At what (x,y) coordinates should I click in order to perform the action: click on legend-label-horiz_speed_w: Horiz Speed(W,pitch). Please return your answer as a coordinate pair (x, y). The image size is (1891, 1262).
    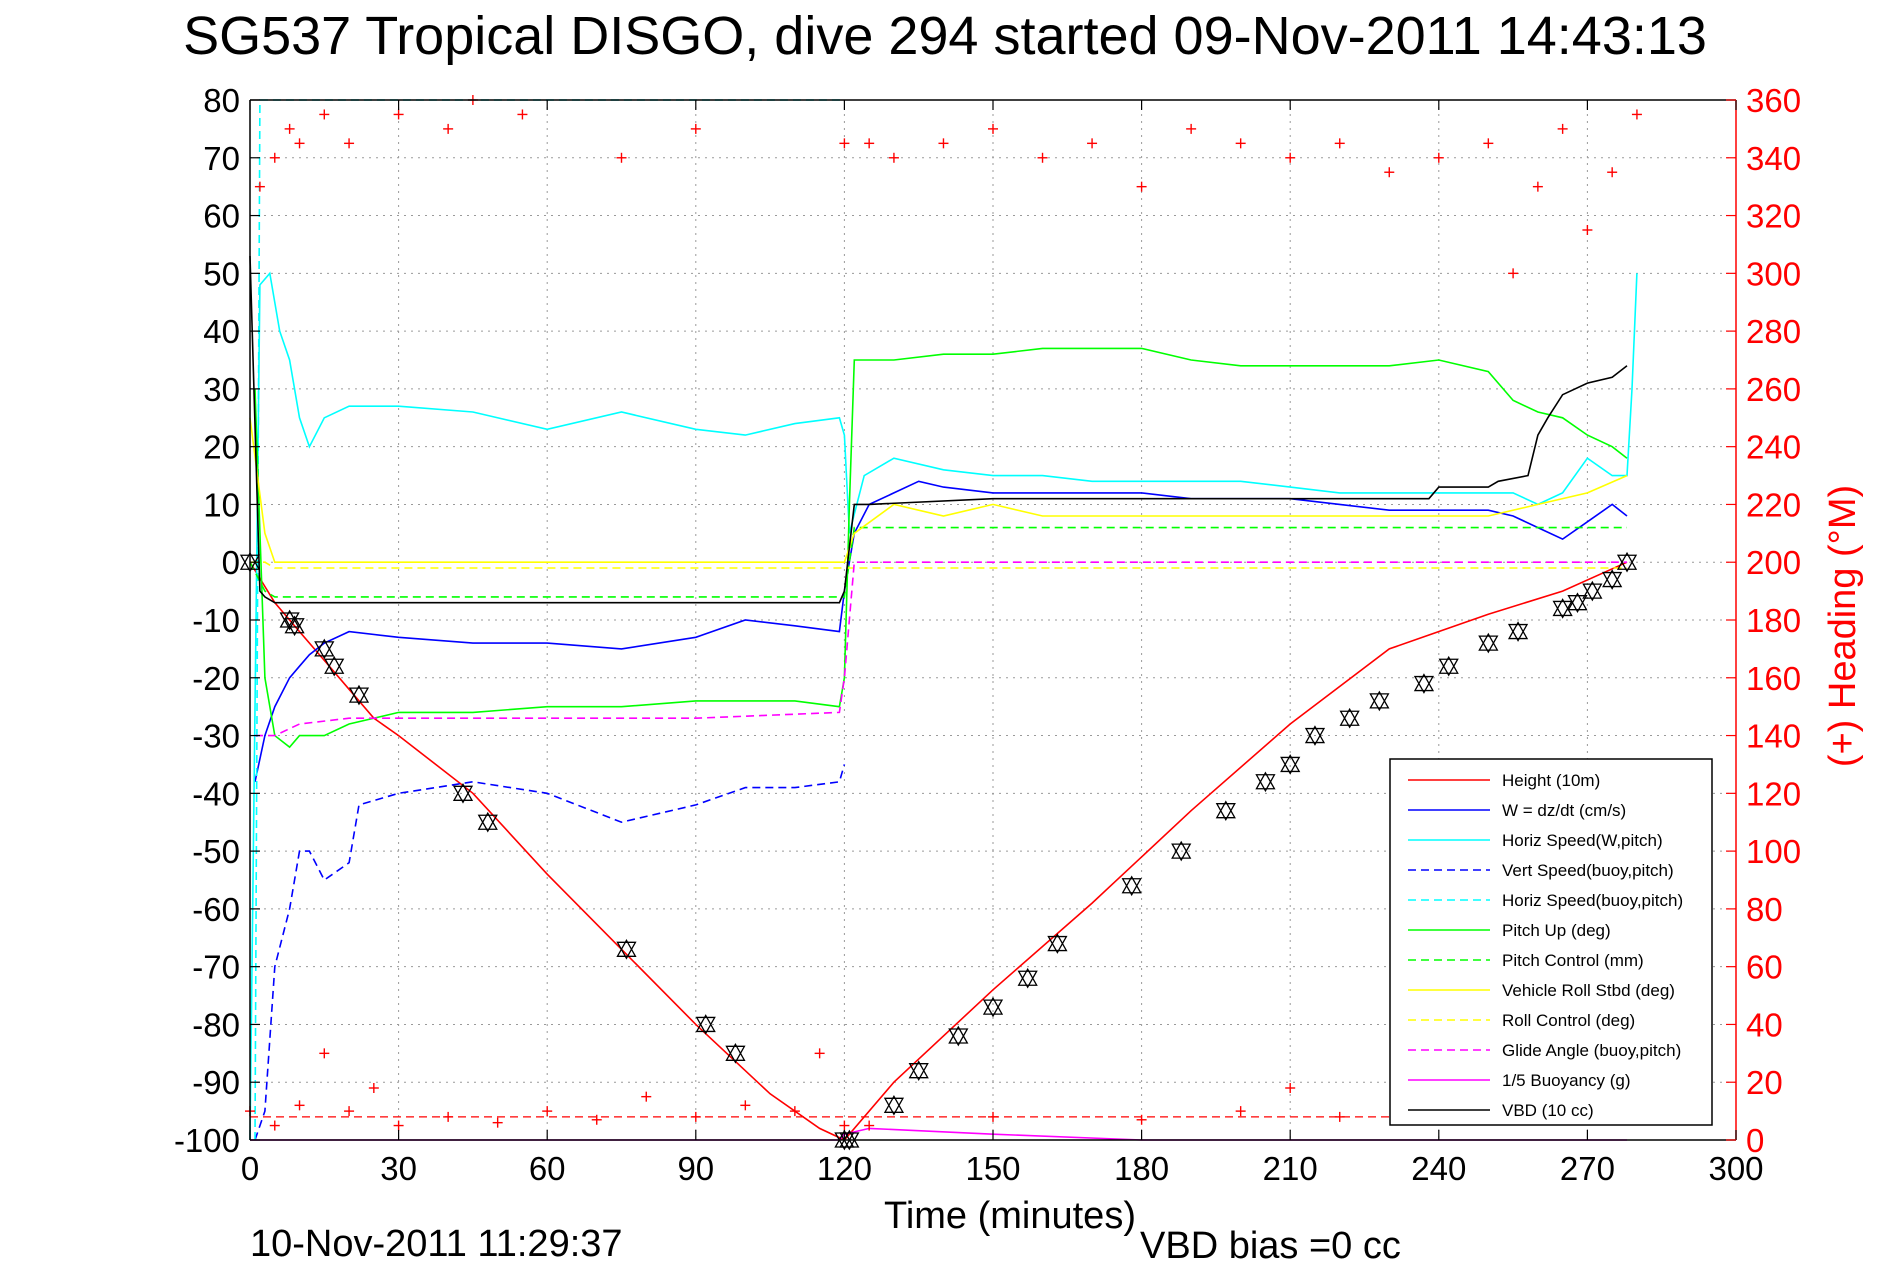
    Looking at the image, I should click on (1582, 840).